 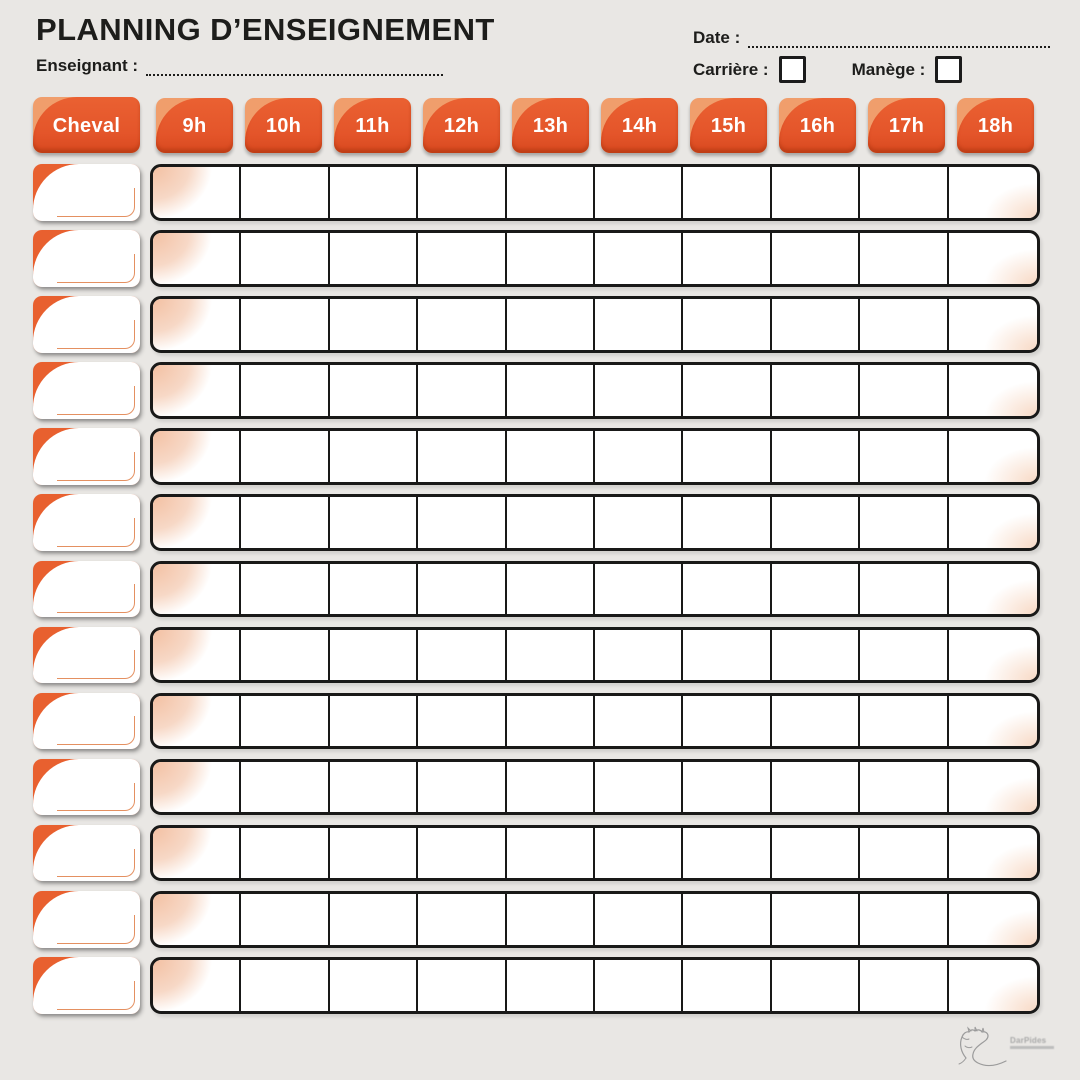 What do you see at coordinates (899, 40) in the screenshot?
I see `date-input-line` at bounding box center [899, 40].